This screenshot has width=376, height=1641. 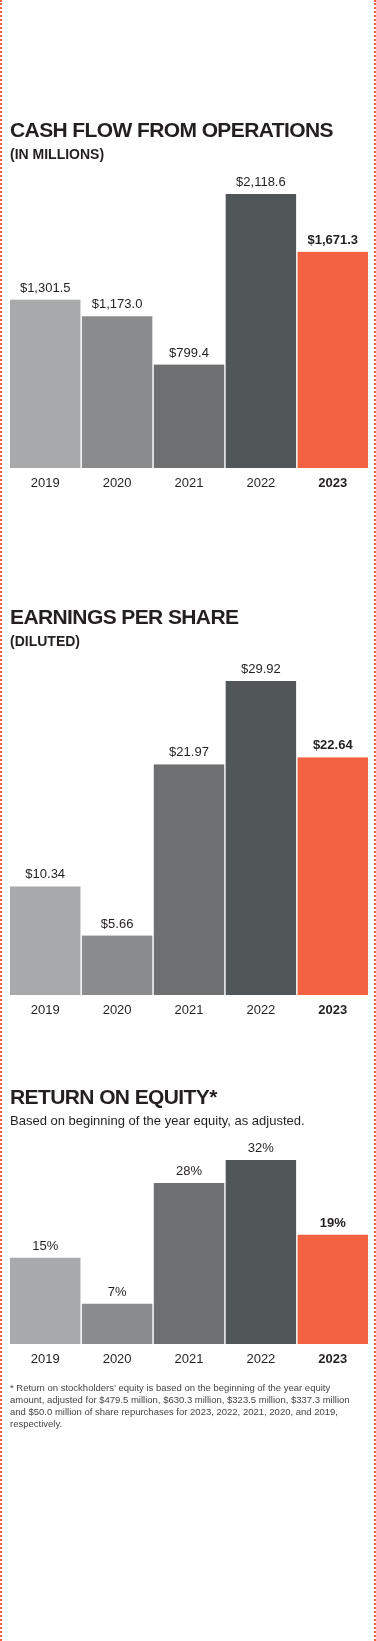 I want to click on data-label: $1,173.0, so click(x=117, y=304).